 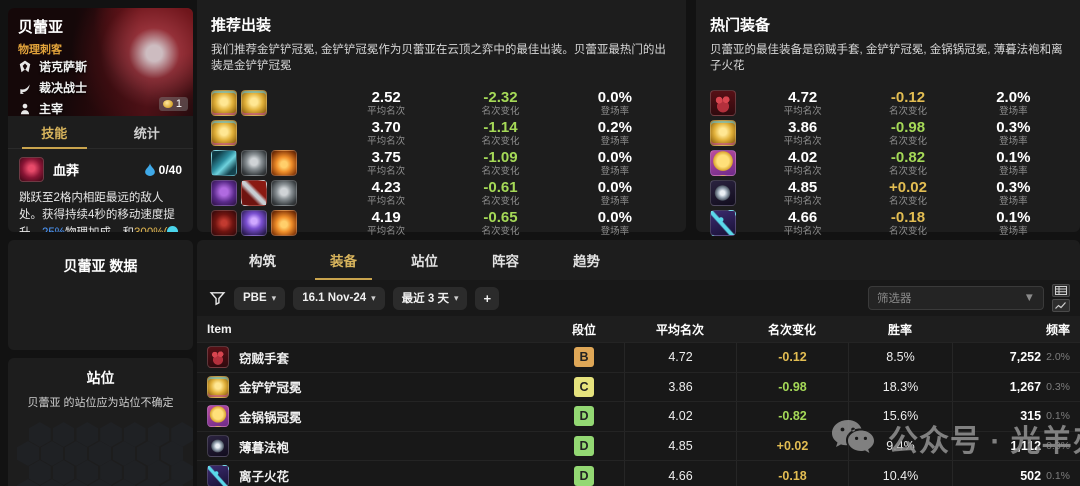 I want to click on col-tier: 段位, so click(x=583, y=329).